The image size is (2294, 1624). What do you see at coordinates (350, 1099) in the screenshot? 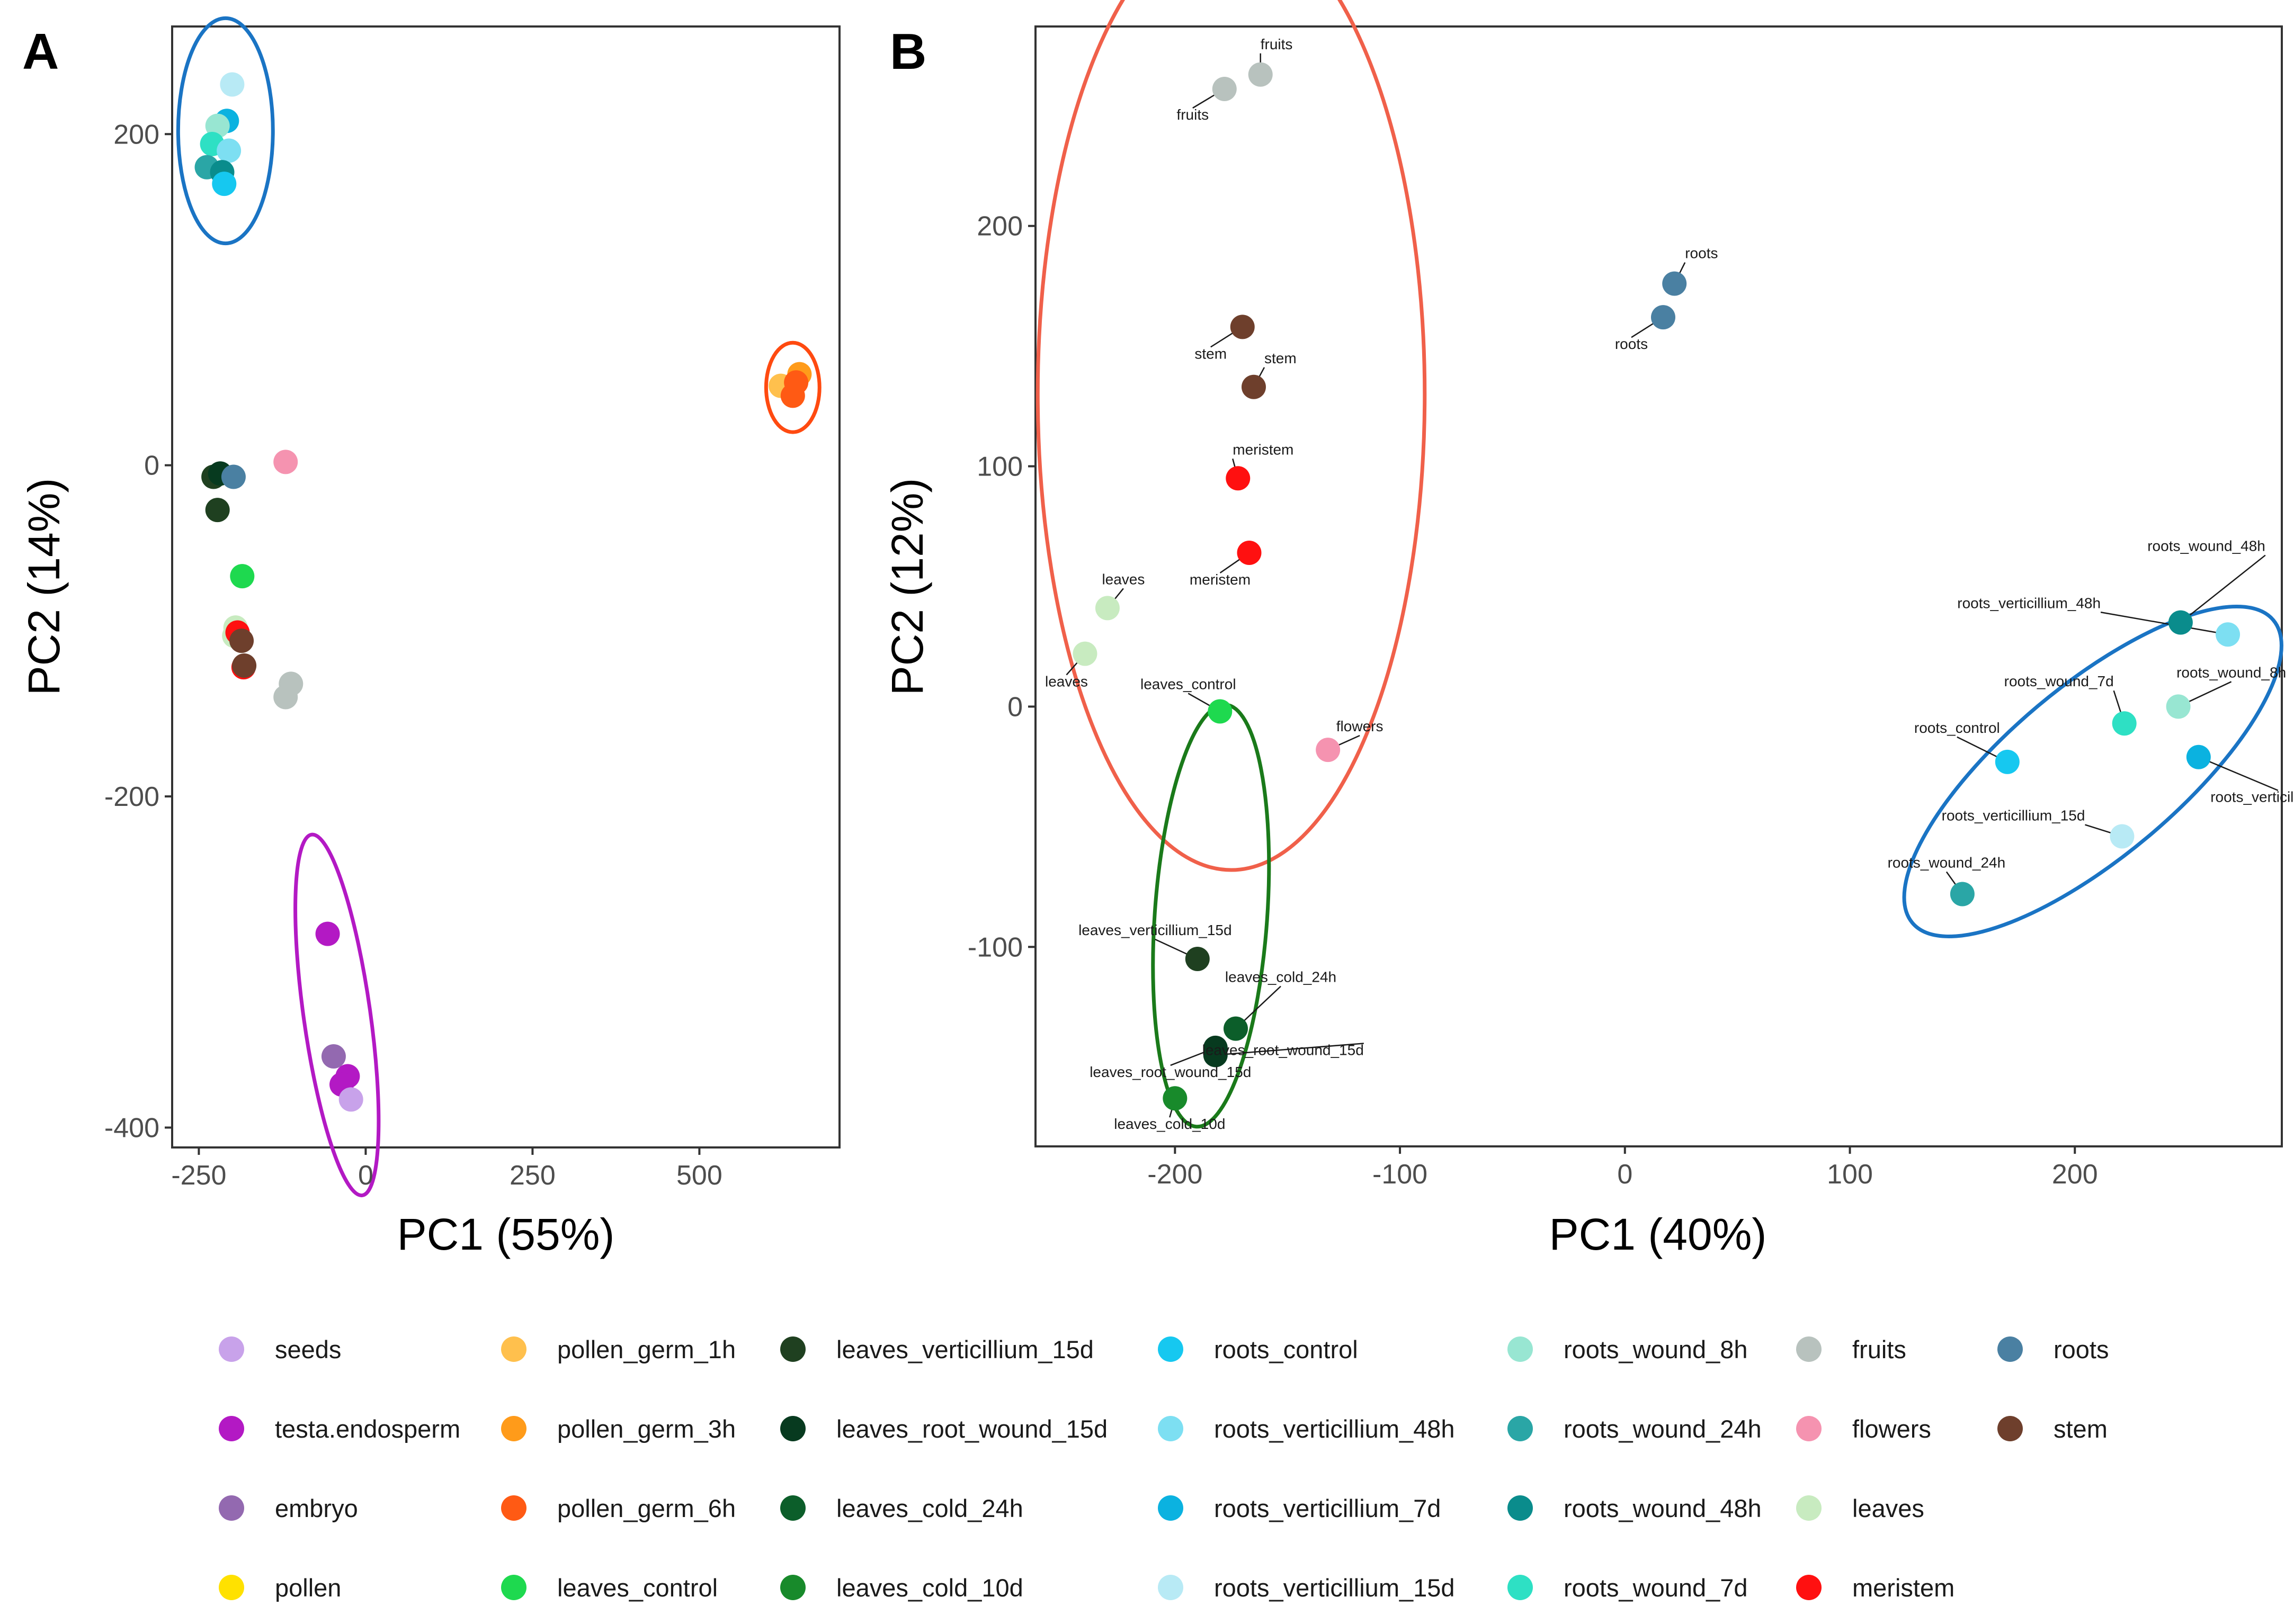
I see `data-point-seeds` at bounding box center [350, 1099].